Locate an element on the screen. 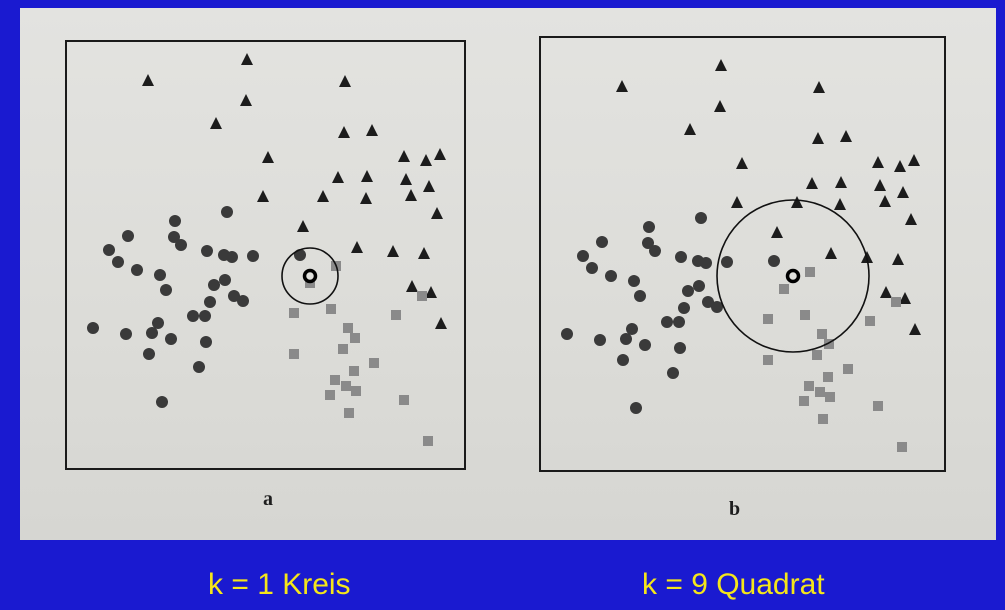 The height and width of the screenshot is (610, 1005). panel-a-neighbourhood-circle is located at coordinates (310, 276).